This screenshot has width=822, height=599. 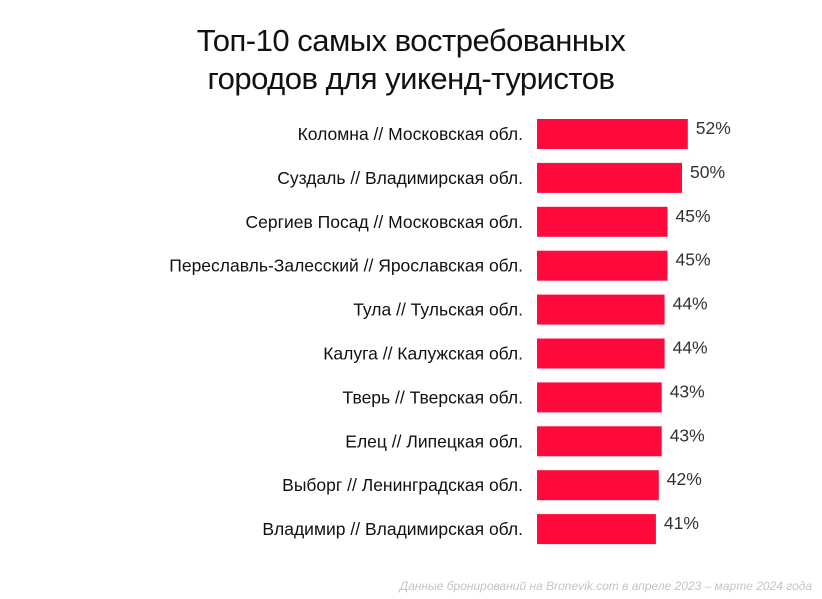 What do you see at coordinates (707, 172) in the screenshot?
I see `value-label-2: 50%` at bounding box center [707, 172].